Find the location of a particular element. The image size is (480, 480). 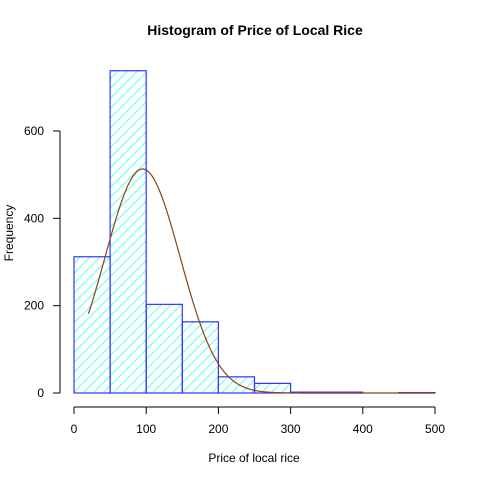

y-axis-label: Frequency is located at coordinates (9, 233).